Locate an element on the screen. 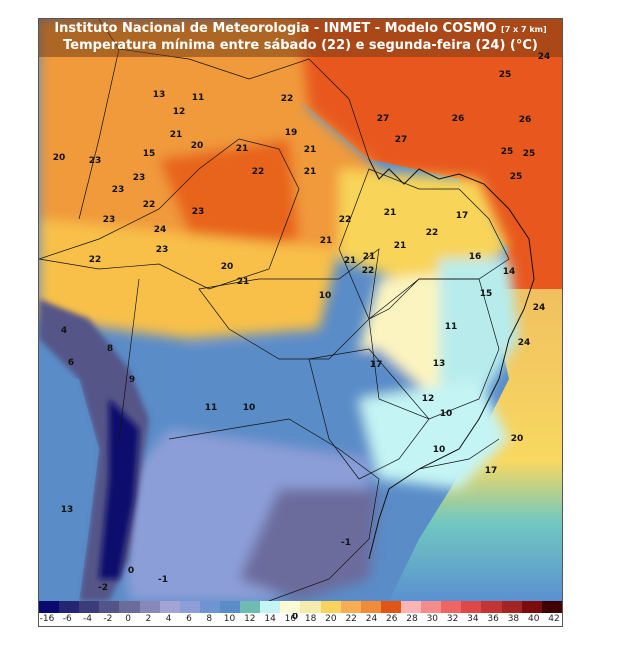 This screenshot has height=648, width=621. colorbar is located at coordinates (300, 607).